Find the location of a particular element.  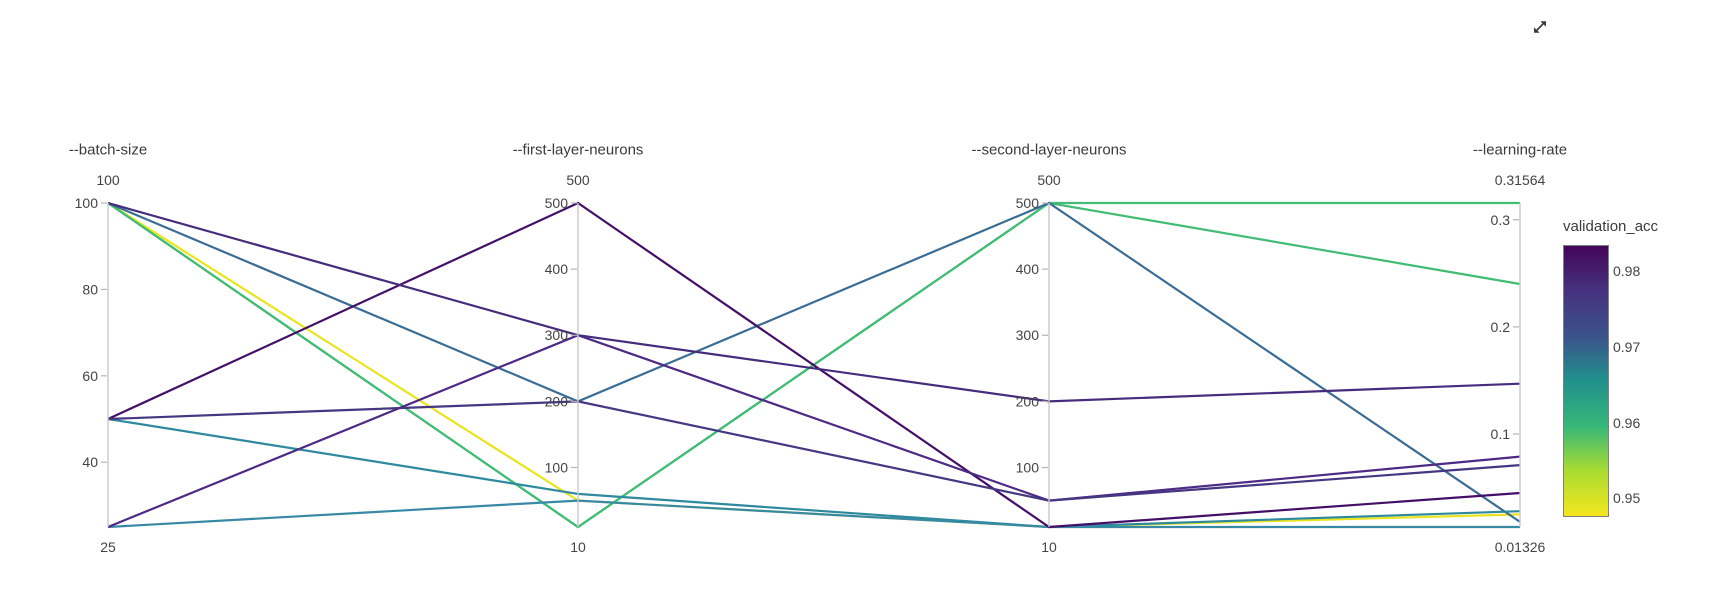

colorbar-tick: 0.96 is located at coordinates (1627, 423).